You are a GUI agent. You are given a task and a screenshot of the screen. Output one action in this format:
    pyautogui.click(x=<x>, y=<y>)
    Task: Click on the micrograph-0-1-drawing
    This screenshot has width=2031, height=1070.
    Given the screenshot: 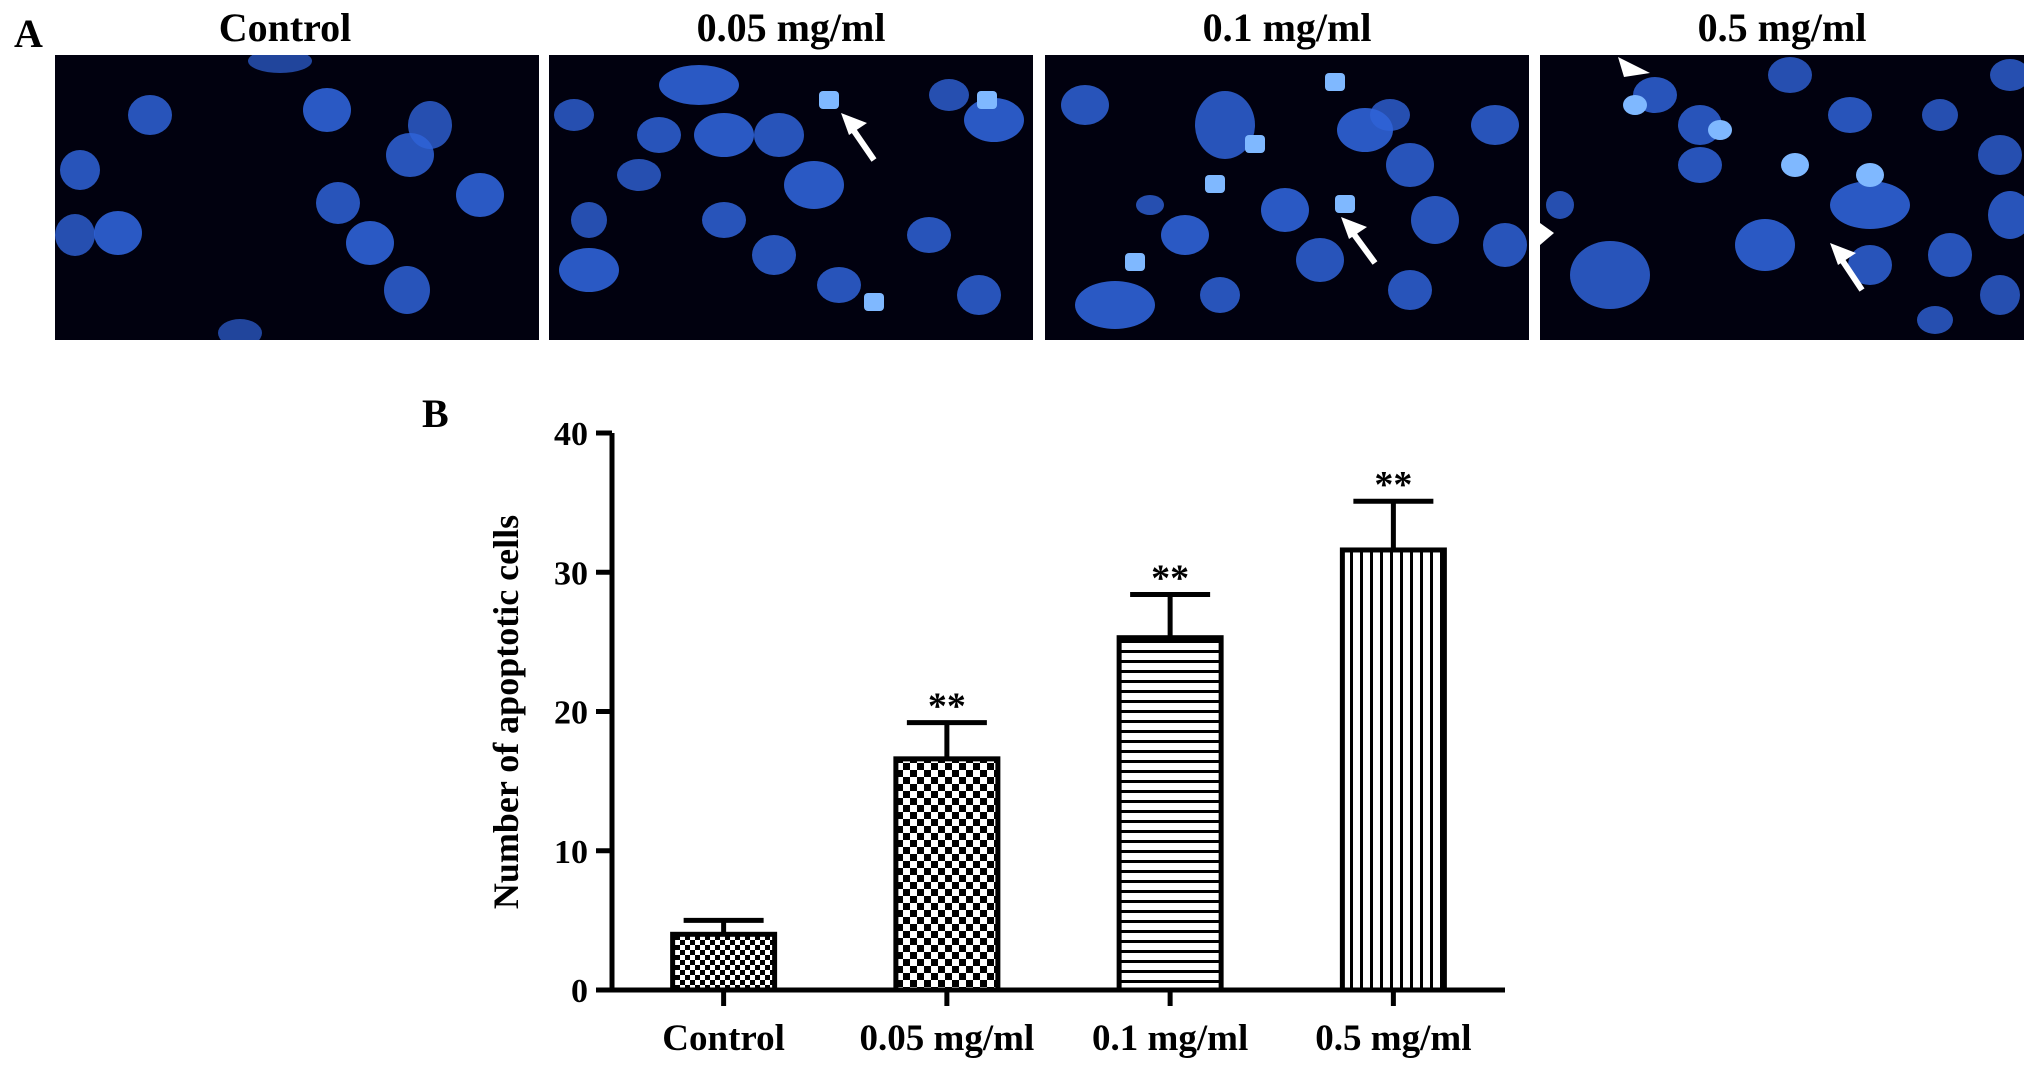 What is the action you would take?
    pyautogui.click(x=1294, y=201)
    